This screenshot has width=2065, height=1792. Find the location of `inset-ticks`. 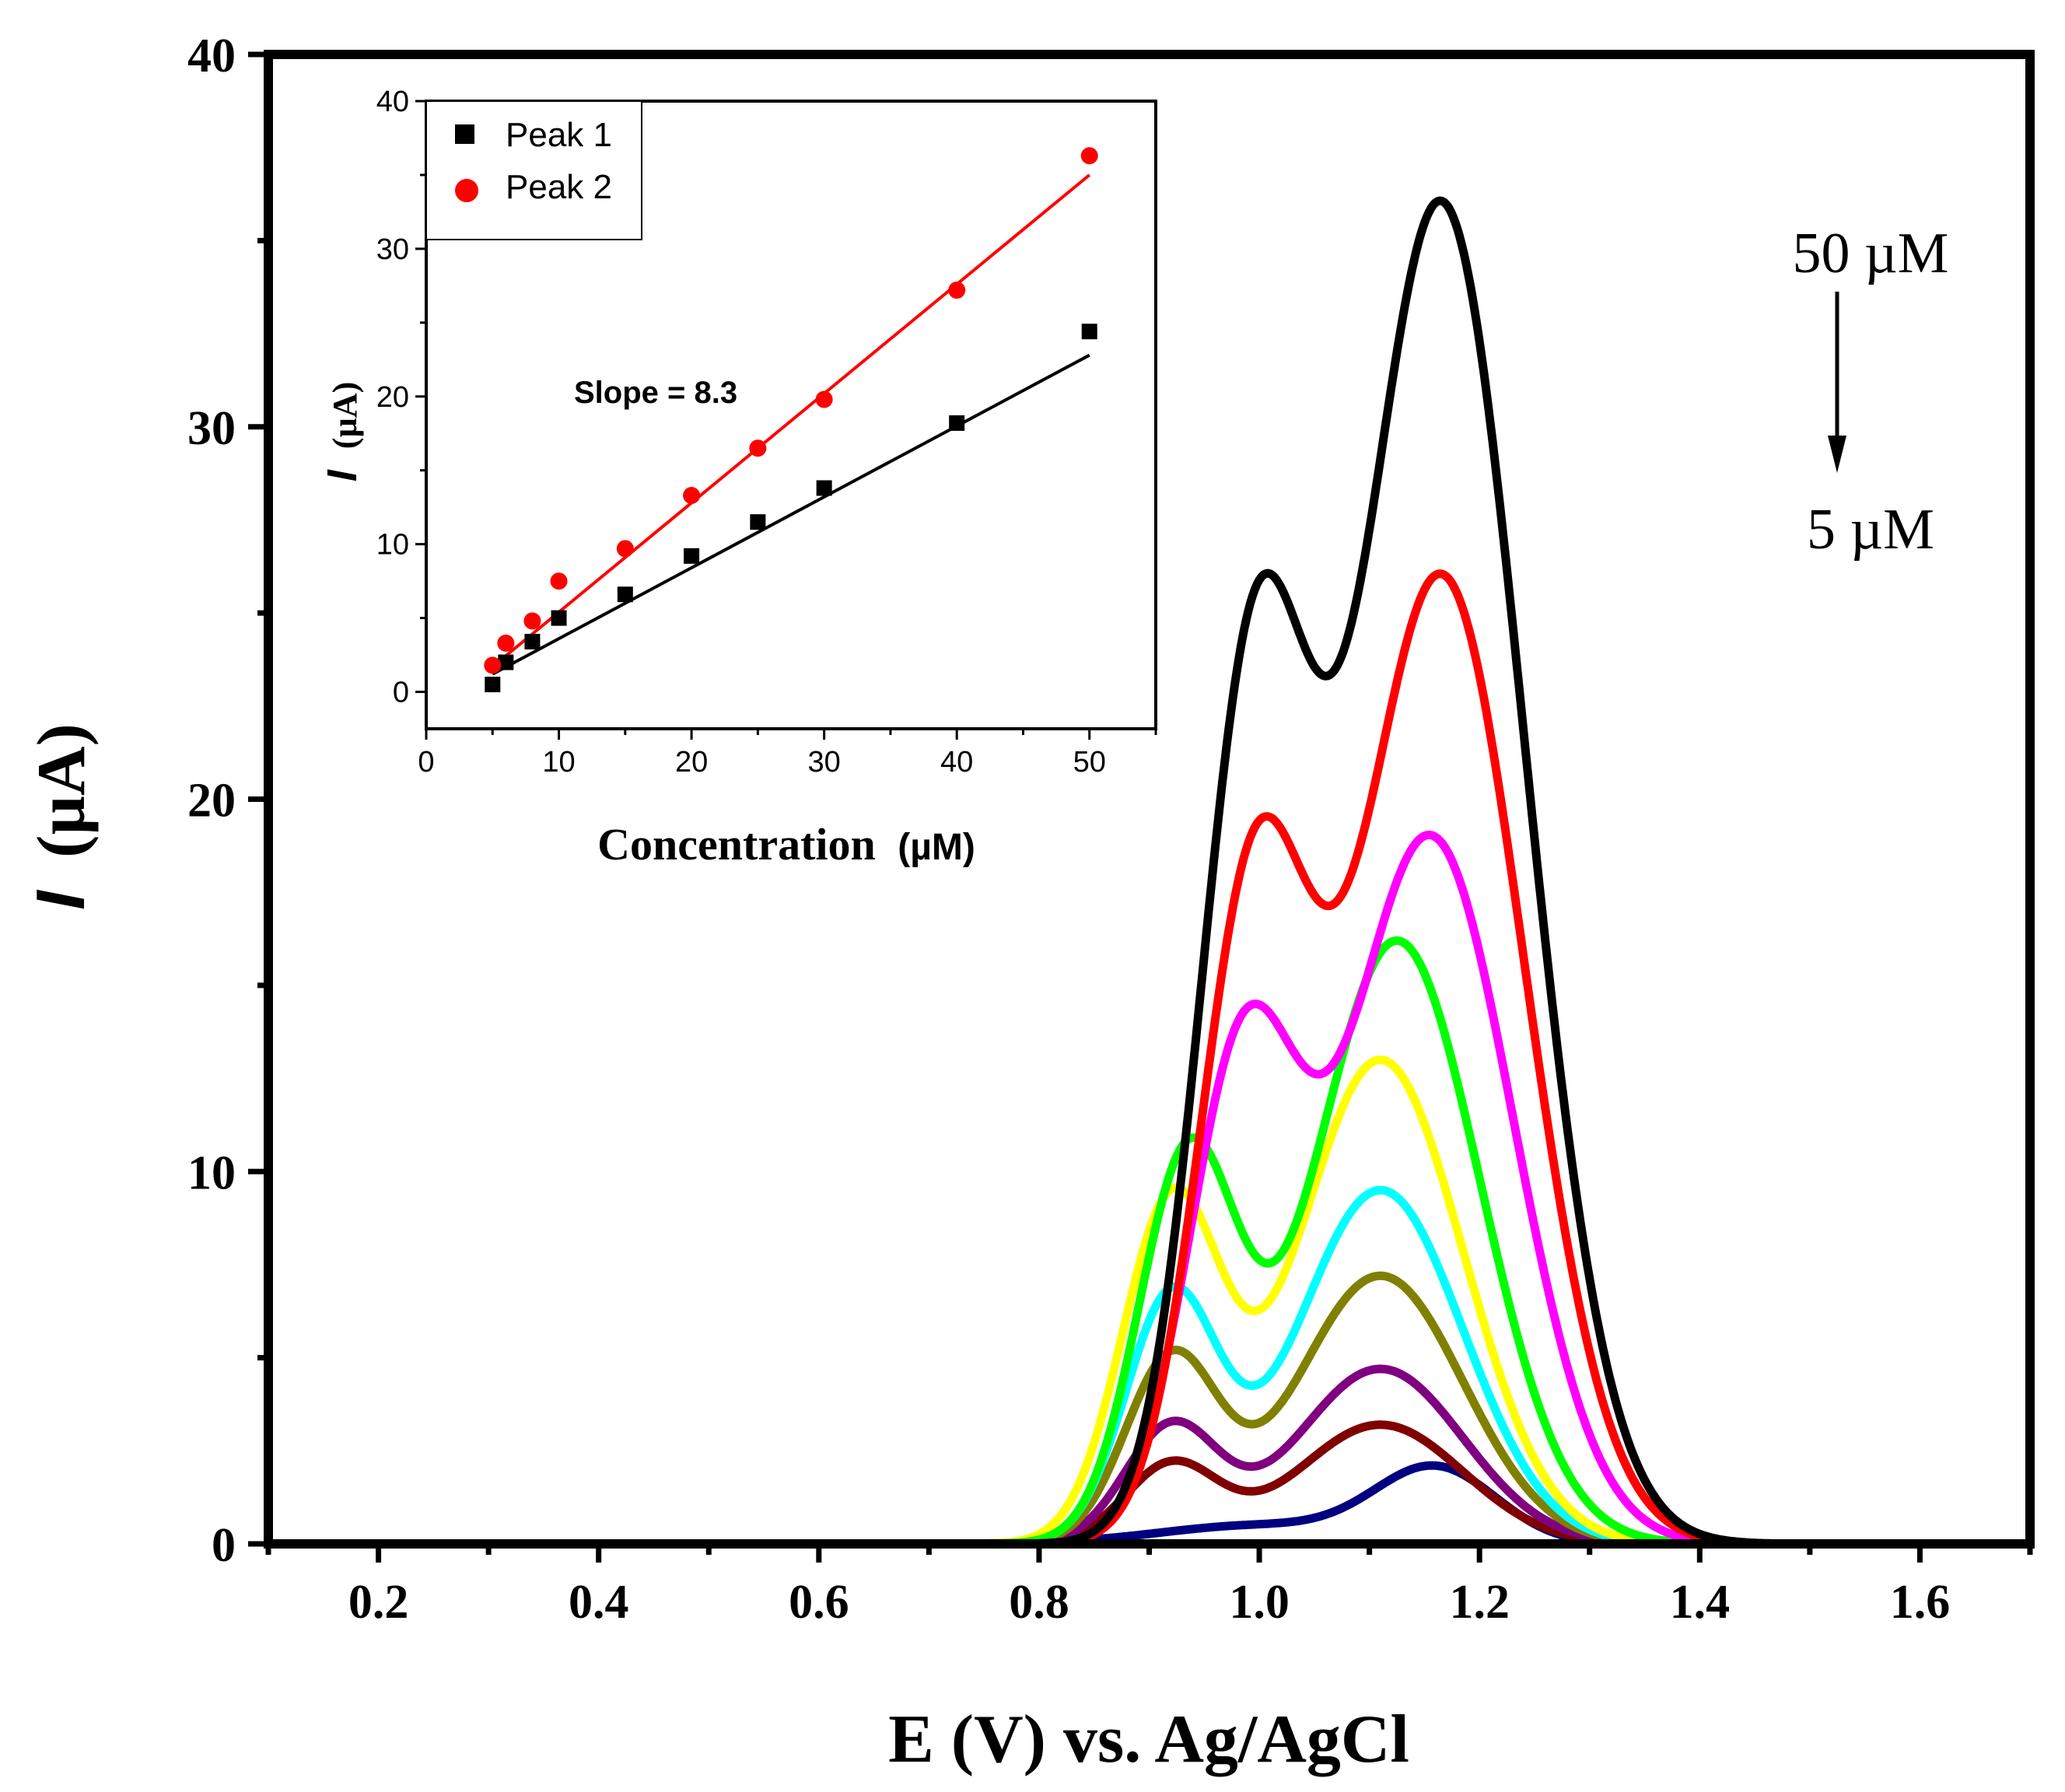

inset-ticks is located at coordinates (786, 420).